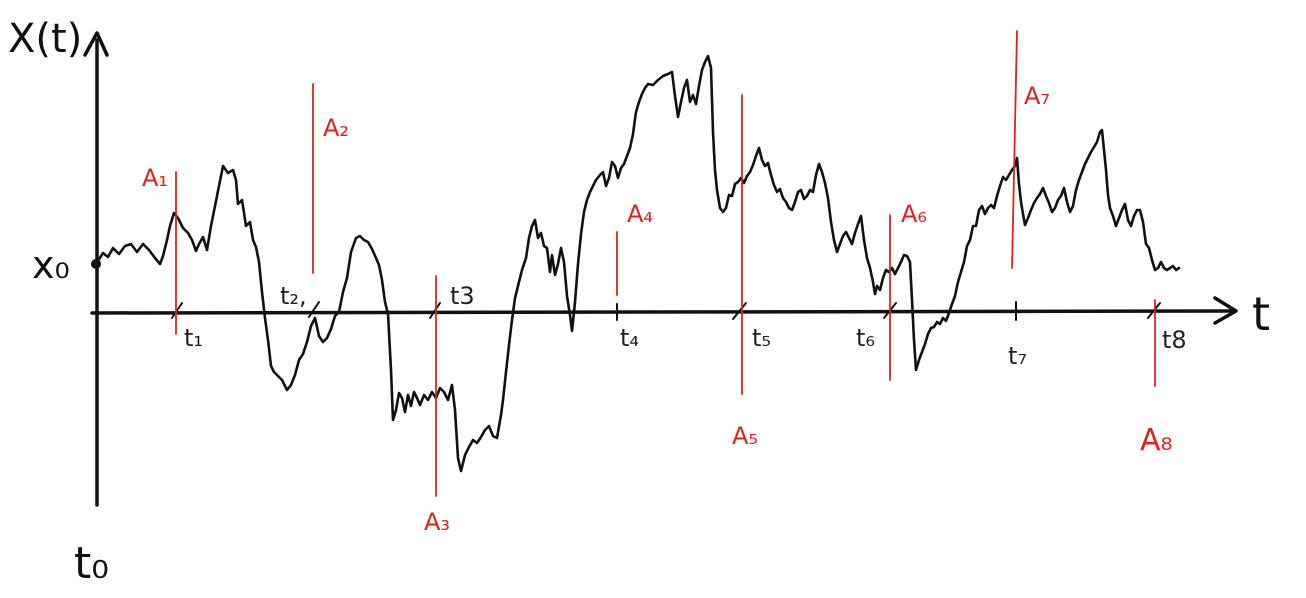  Describe the element at coordinates (1261, 314) in the screenshot. I see `x-axis-label: t` at that location.